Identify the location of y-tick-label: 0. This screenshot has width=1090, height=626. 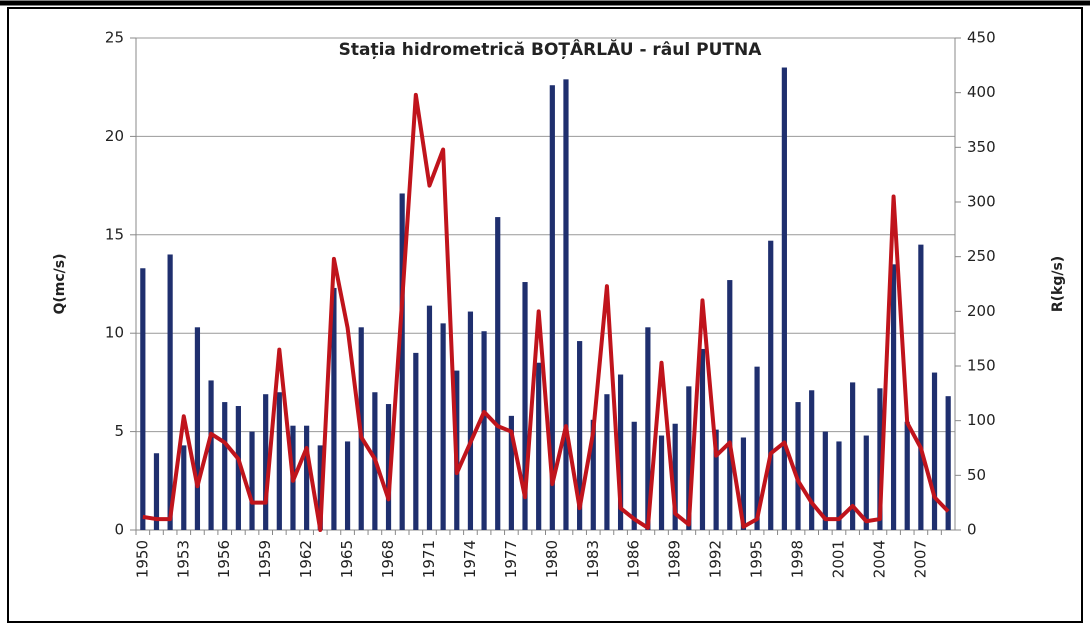
(119, 530).